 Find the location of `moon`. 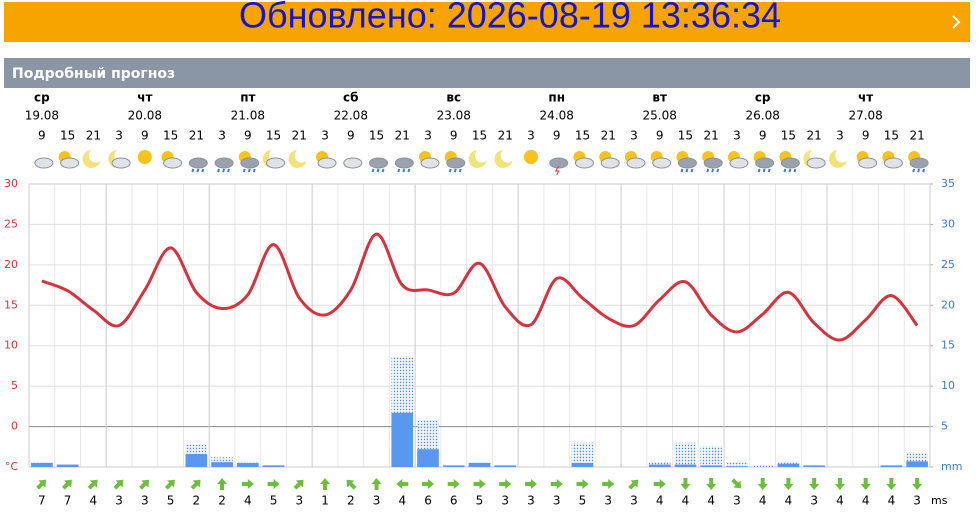

moon is located at coordinates (477, 159).